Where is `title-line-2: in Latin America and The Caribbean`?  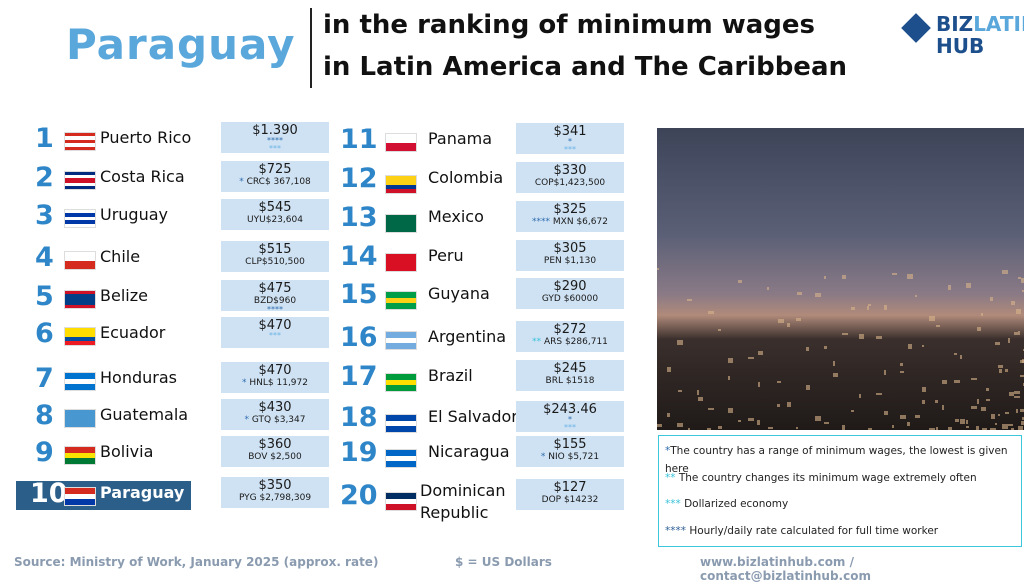
title-line-2: in Latin America and The Caribbean is located at coordinates (585, 67).